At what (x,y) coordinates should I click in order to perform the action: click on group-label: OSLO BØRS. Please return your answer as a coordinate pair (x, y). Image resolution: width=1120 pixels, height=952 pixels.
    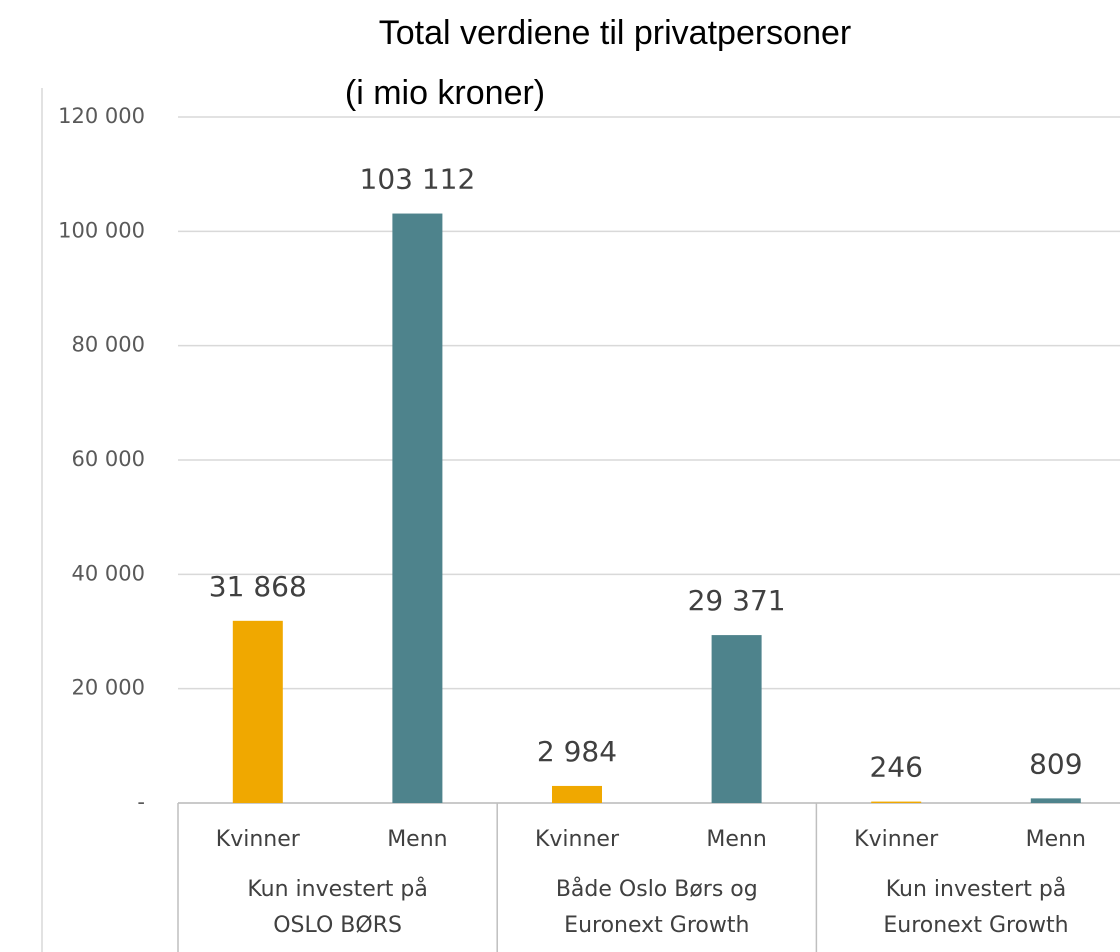
    Looking at the image, I should click on (337, 925).